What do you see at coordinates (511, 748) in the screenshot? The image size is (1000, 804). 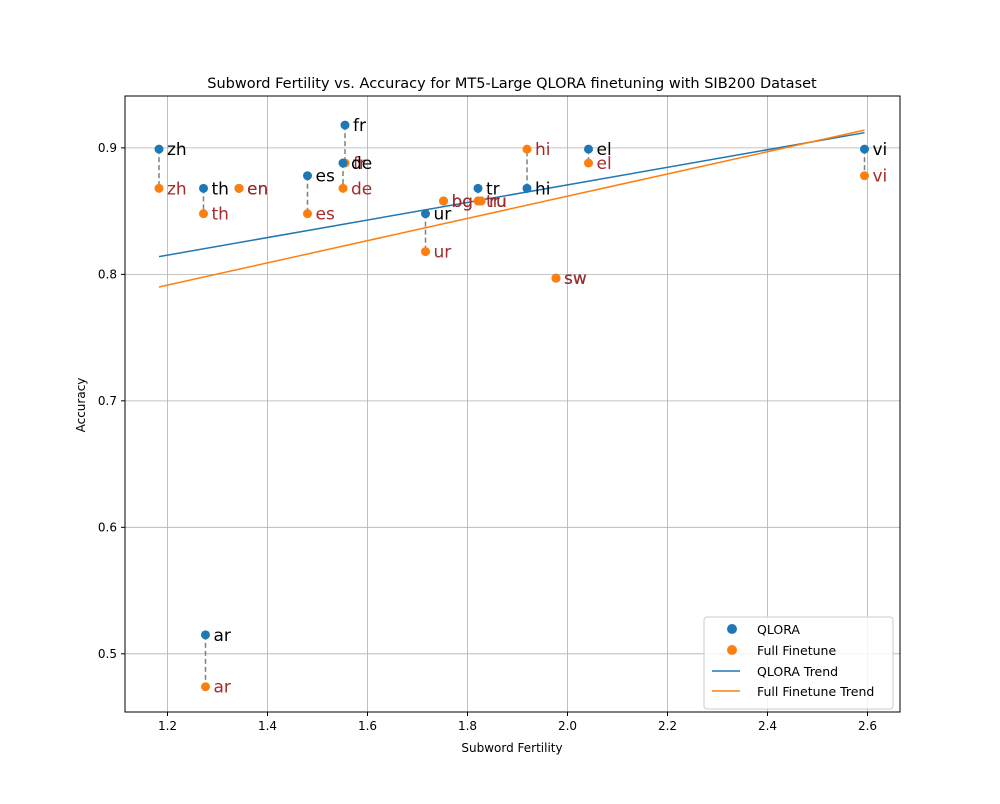 I see `x-axis-label: Subword Fertility` at bounding box center [511, 748].